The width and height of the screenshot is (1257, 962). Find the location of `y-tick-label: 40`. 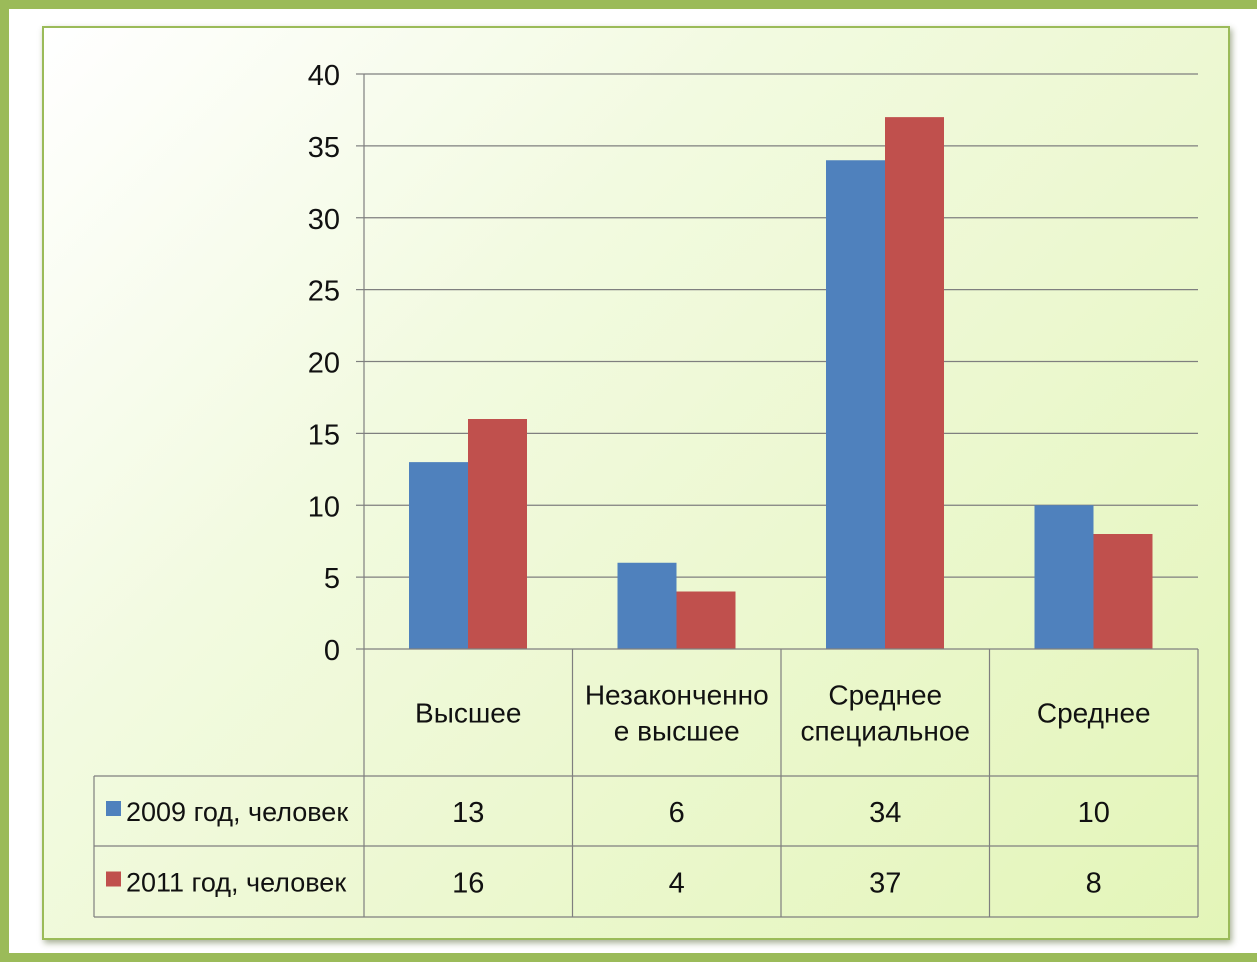

y-tick-label: 40 is located at coordinates (324, 76).